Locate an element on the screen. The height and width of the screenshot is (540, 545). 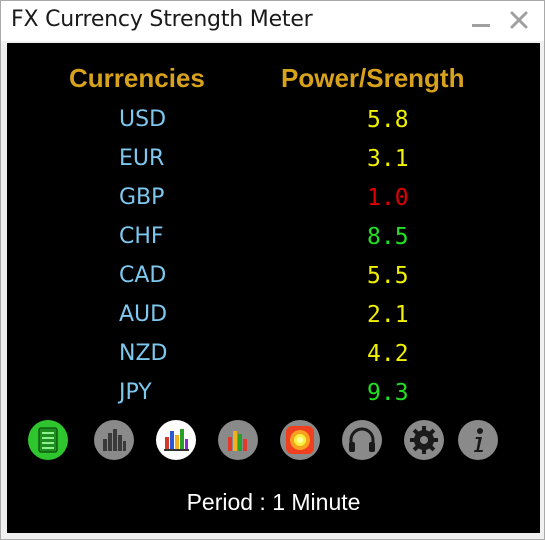
window-title: FX Currency Strength Meter is located at coordinates (162, 19).